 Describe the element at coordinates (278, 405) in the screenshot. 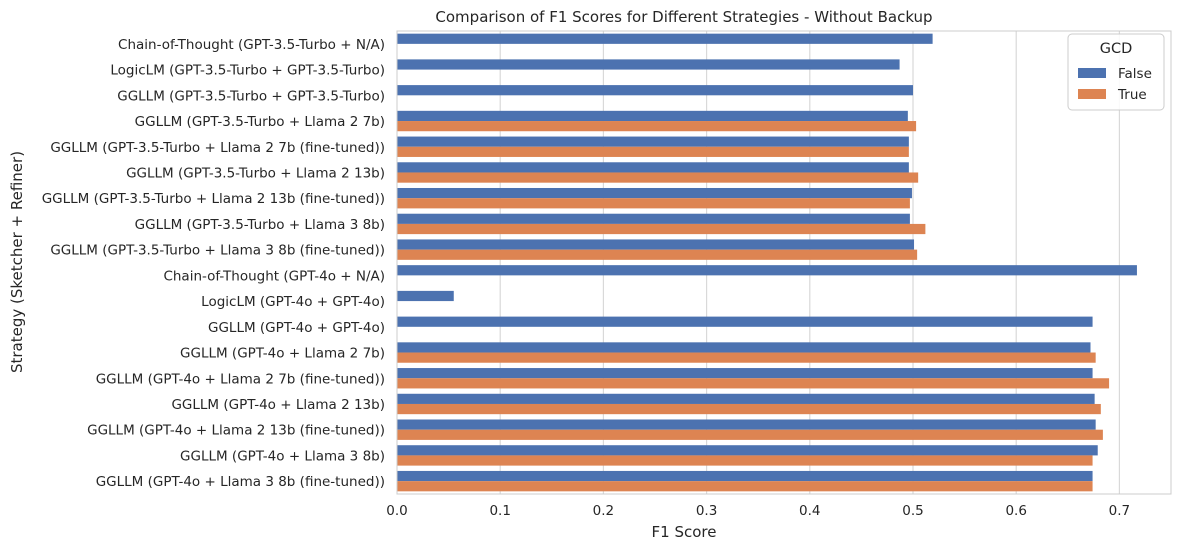

I see `y-tick-label: GGLLM (GPT-4o + Llama 2 13b)` at that location.